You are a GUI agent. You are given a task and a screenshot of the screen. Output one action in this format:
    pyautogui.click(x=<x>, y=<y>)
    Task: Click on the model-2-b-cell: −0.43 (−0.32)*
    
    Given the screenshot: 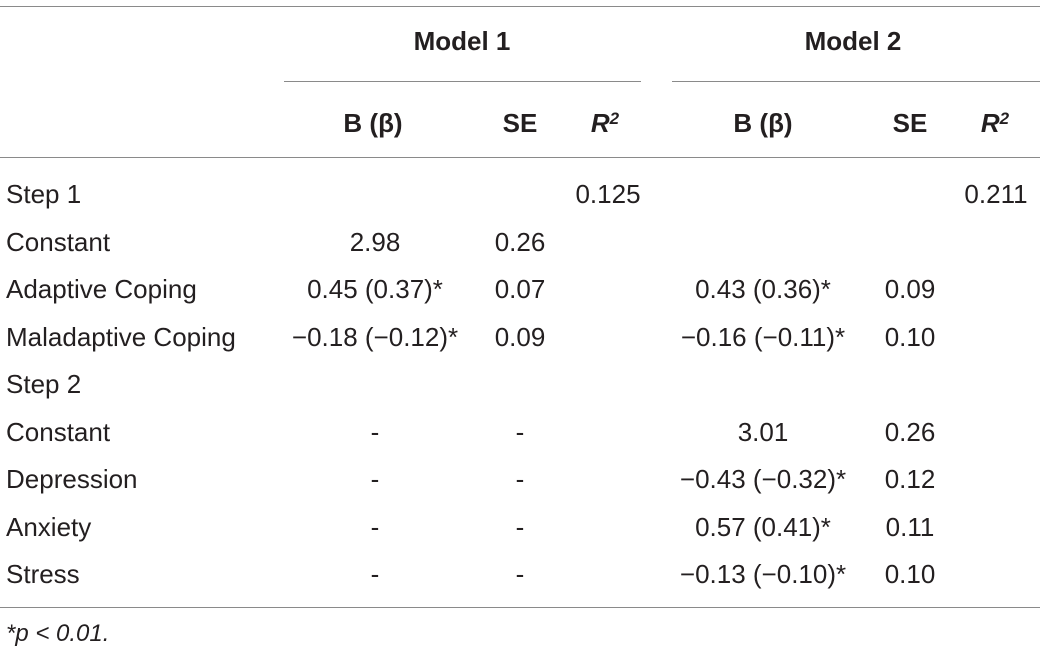 What is the action you would take?
    pyautogui.click(x=763, y=479)
    